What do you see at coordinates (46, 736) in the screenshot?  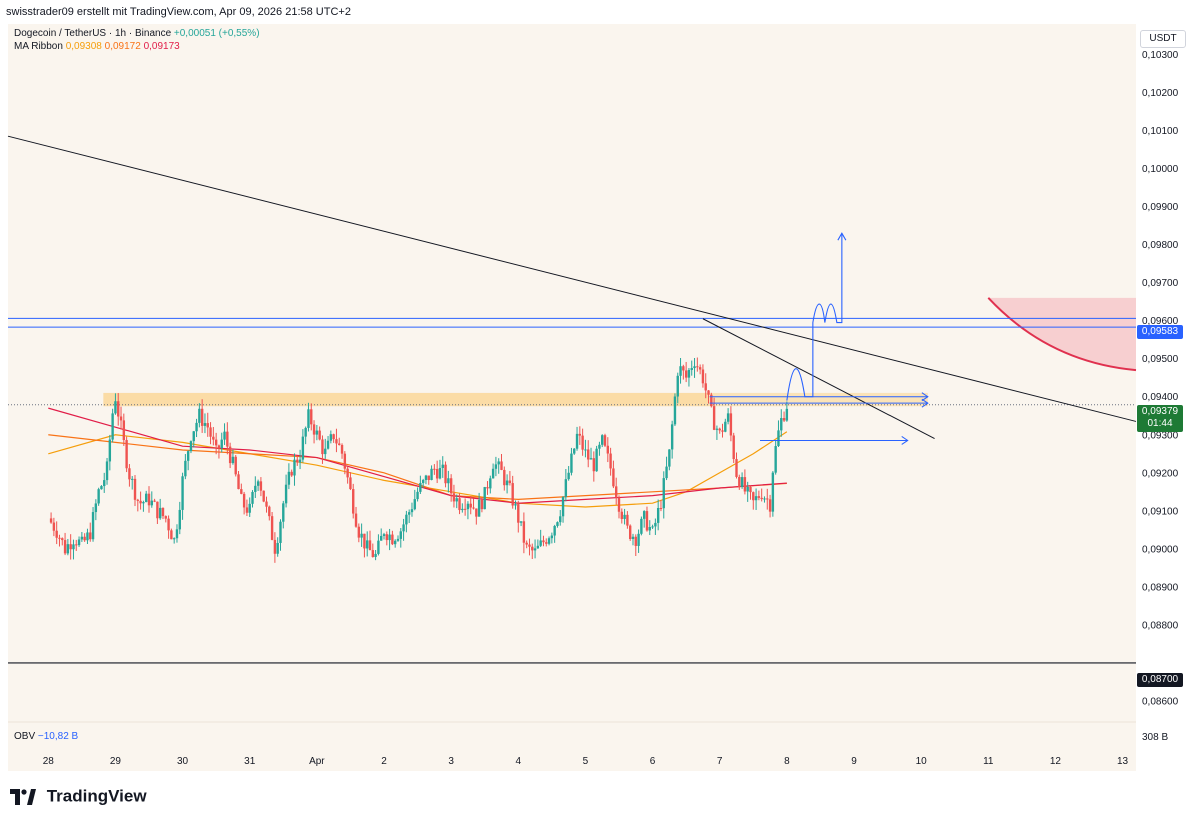 I see `obv-legend: OBV −10,82 B` at bounding box center [46, 736].